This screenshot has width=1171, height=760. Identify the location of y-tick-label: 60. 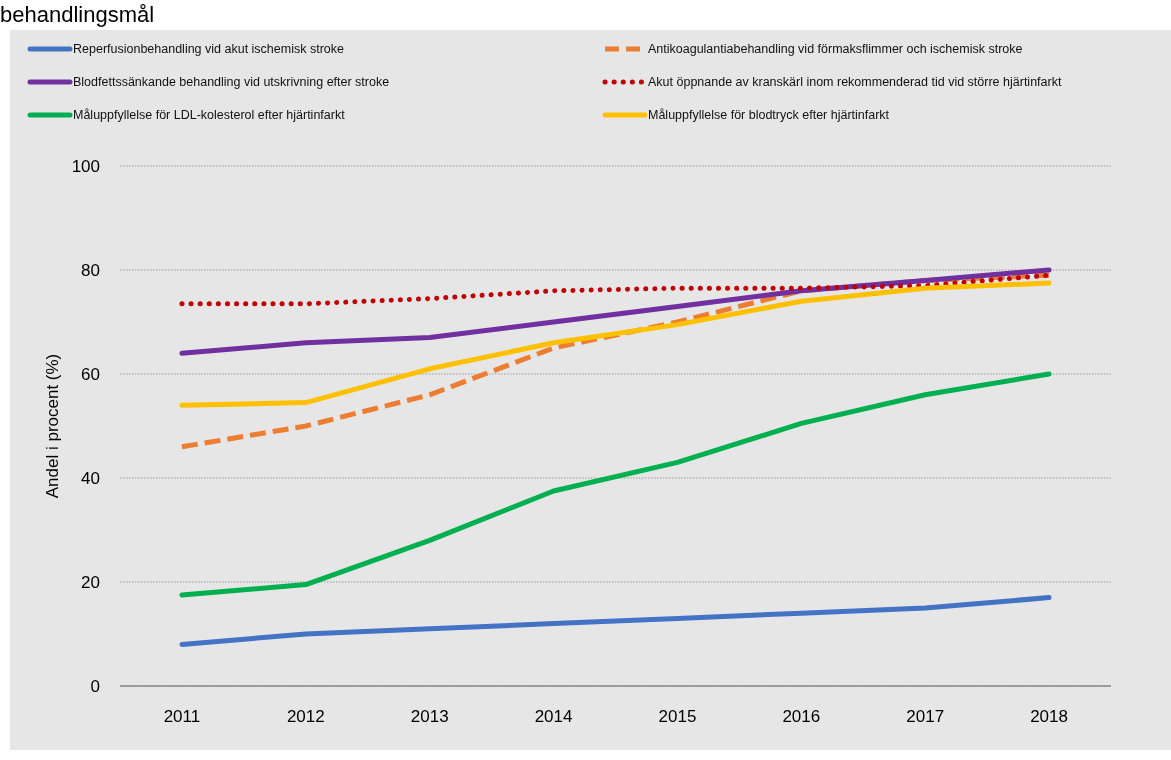
(90, 374).